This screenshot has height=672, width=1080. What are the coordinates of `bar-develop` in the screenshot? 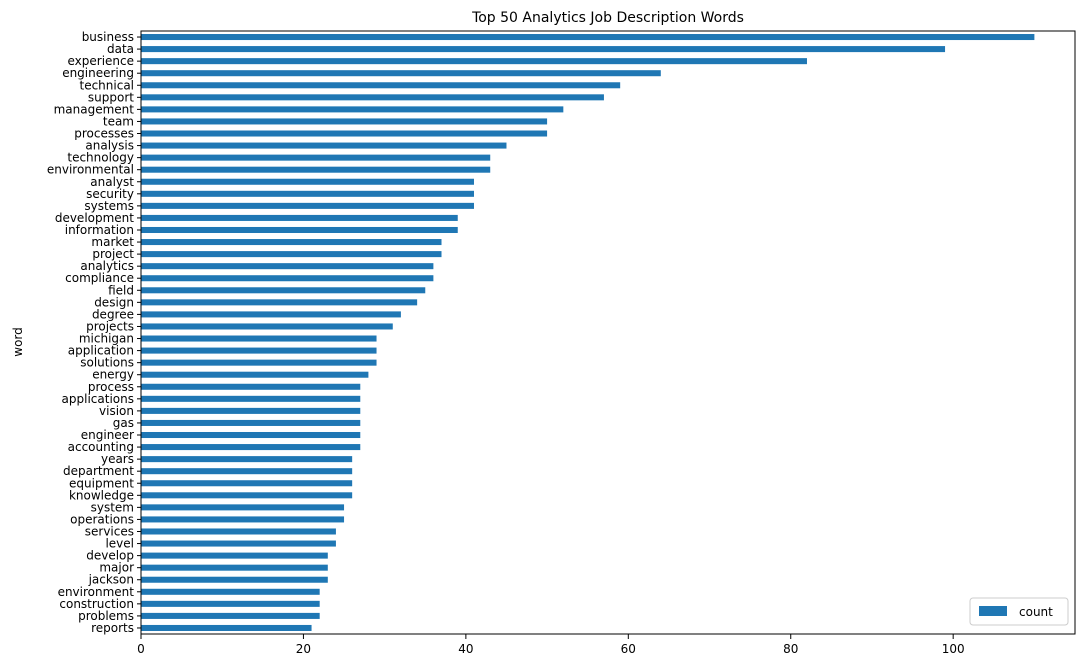 It's located at (234, 555).